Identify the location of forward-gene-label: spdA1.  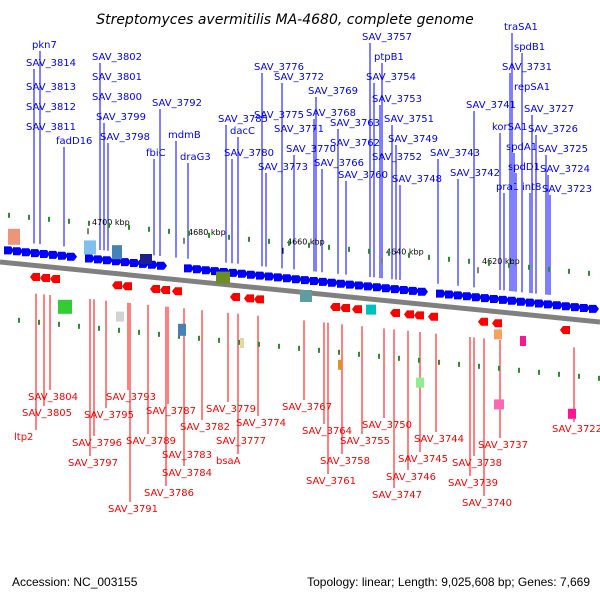
(521, 147).